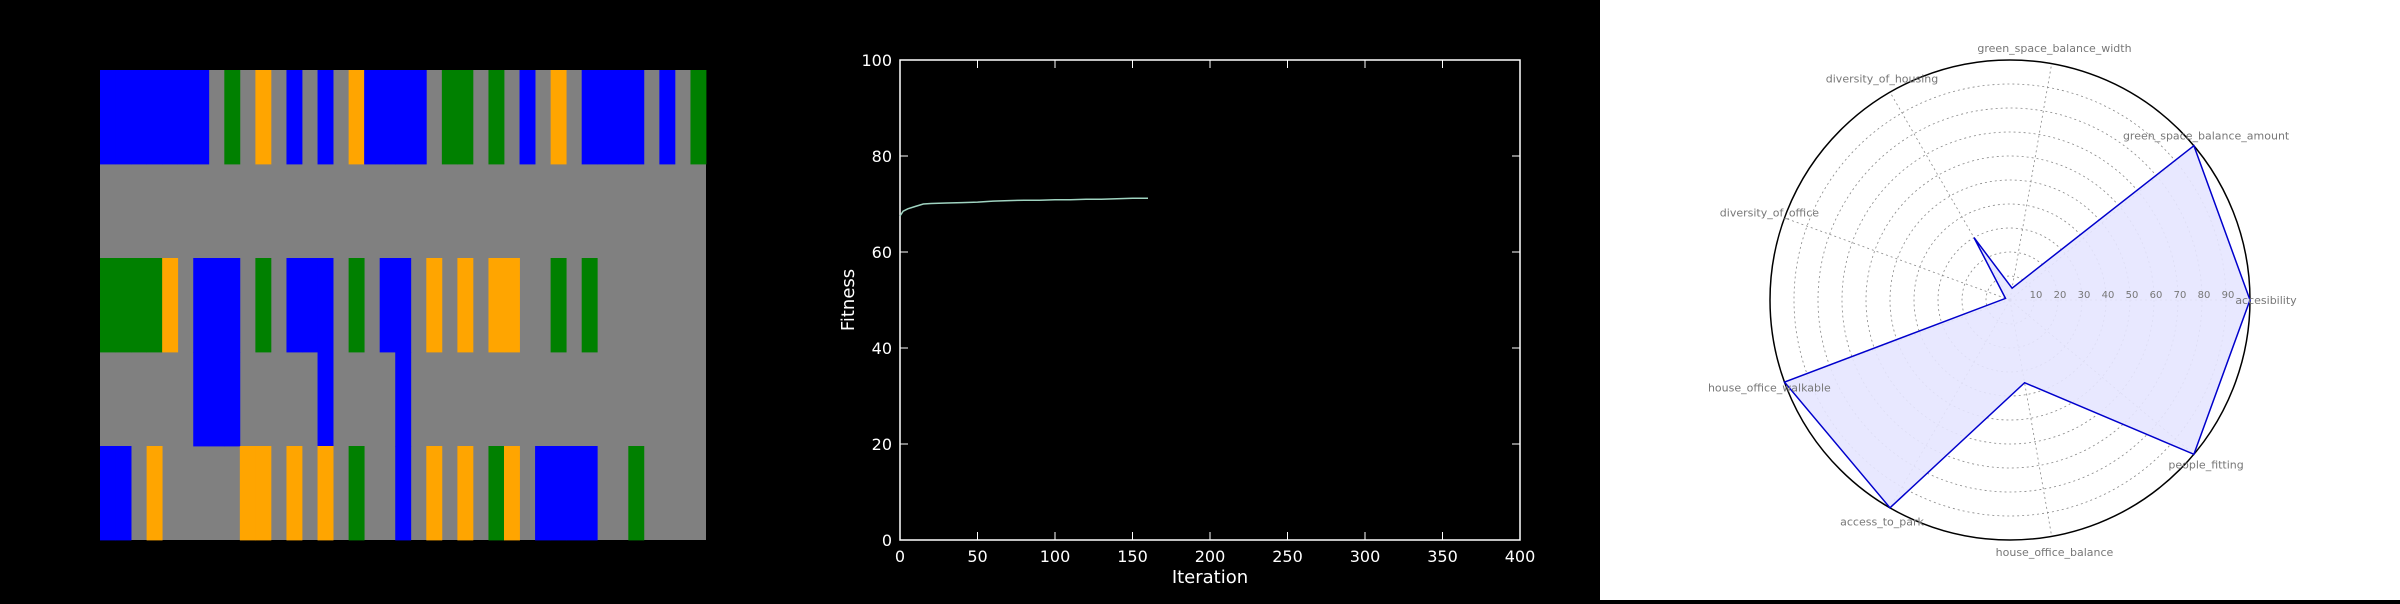 This screenshot has height=604, width=2400. What do you see at coordinates (2228, 295) in the screenshot?
I see `radar-r-tick-label: 90` at bounding box center [2228, 295].